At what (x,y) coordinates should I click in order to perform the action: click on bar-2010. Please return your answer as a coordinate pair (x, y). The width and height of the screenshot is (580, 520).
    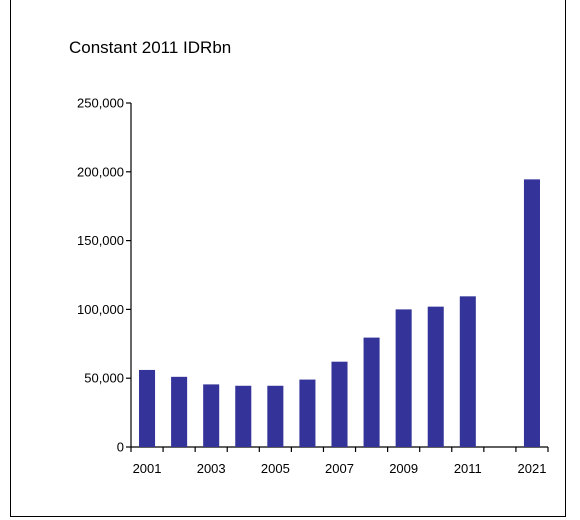
    Looking at the image, I should click on (435, 376).